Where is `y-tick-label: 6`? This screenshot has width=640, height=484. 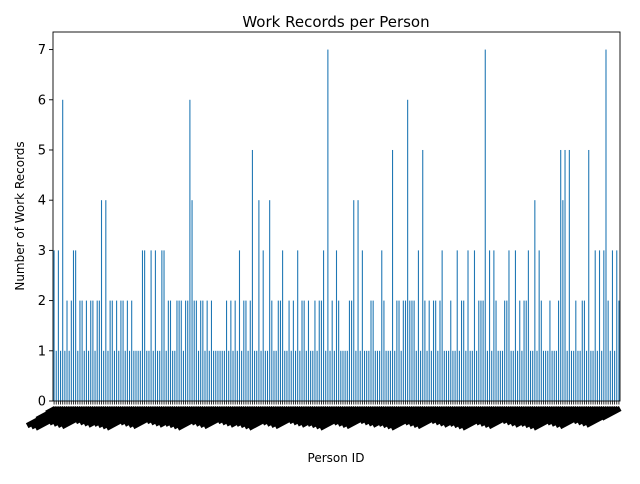
y-tick-label: 6 is located at coordinates (42, 100).